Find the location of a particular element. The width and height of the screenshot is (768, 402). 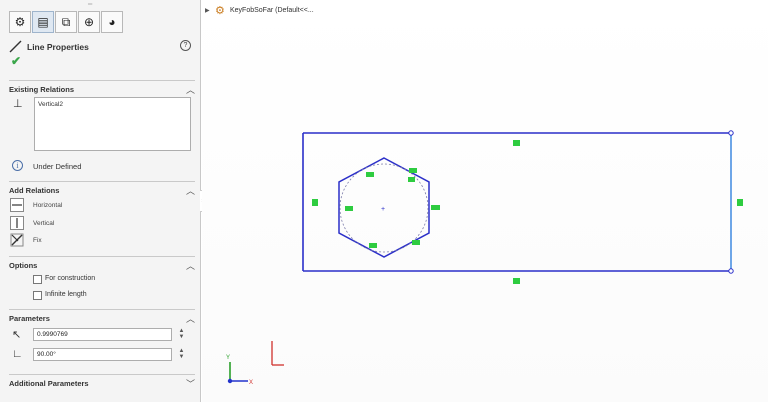

part-icon: ⚙ is located at coordinates (220, 11).